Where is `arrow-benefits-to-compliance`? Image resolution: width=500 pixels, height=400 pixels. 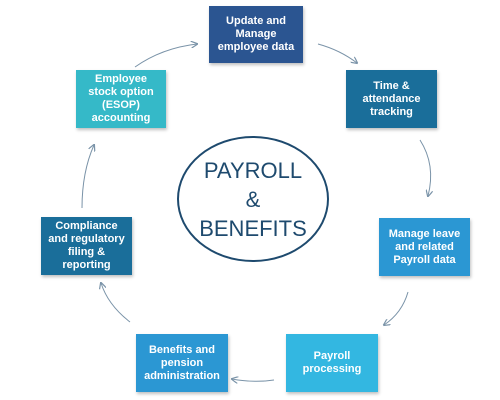
arrow-benefits-to-compliance is located at coordinates (116, 303).